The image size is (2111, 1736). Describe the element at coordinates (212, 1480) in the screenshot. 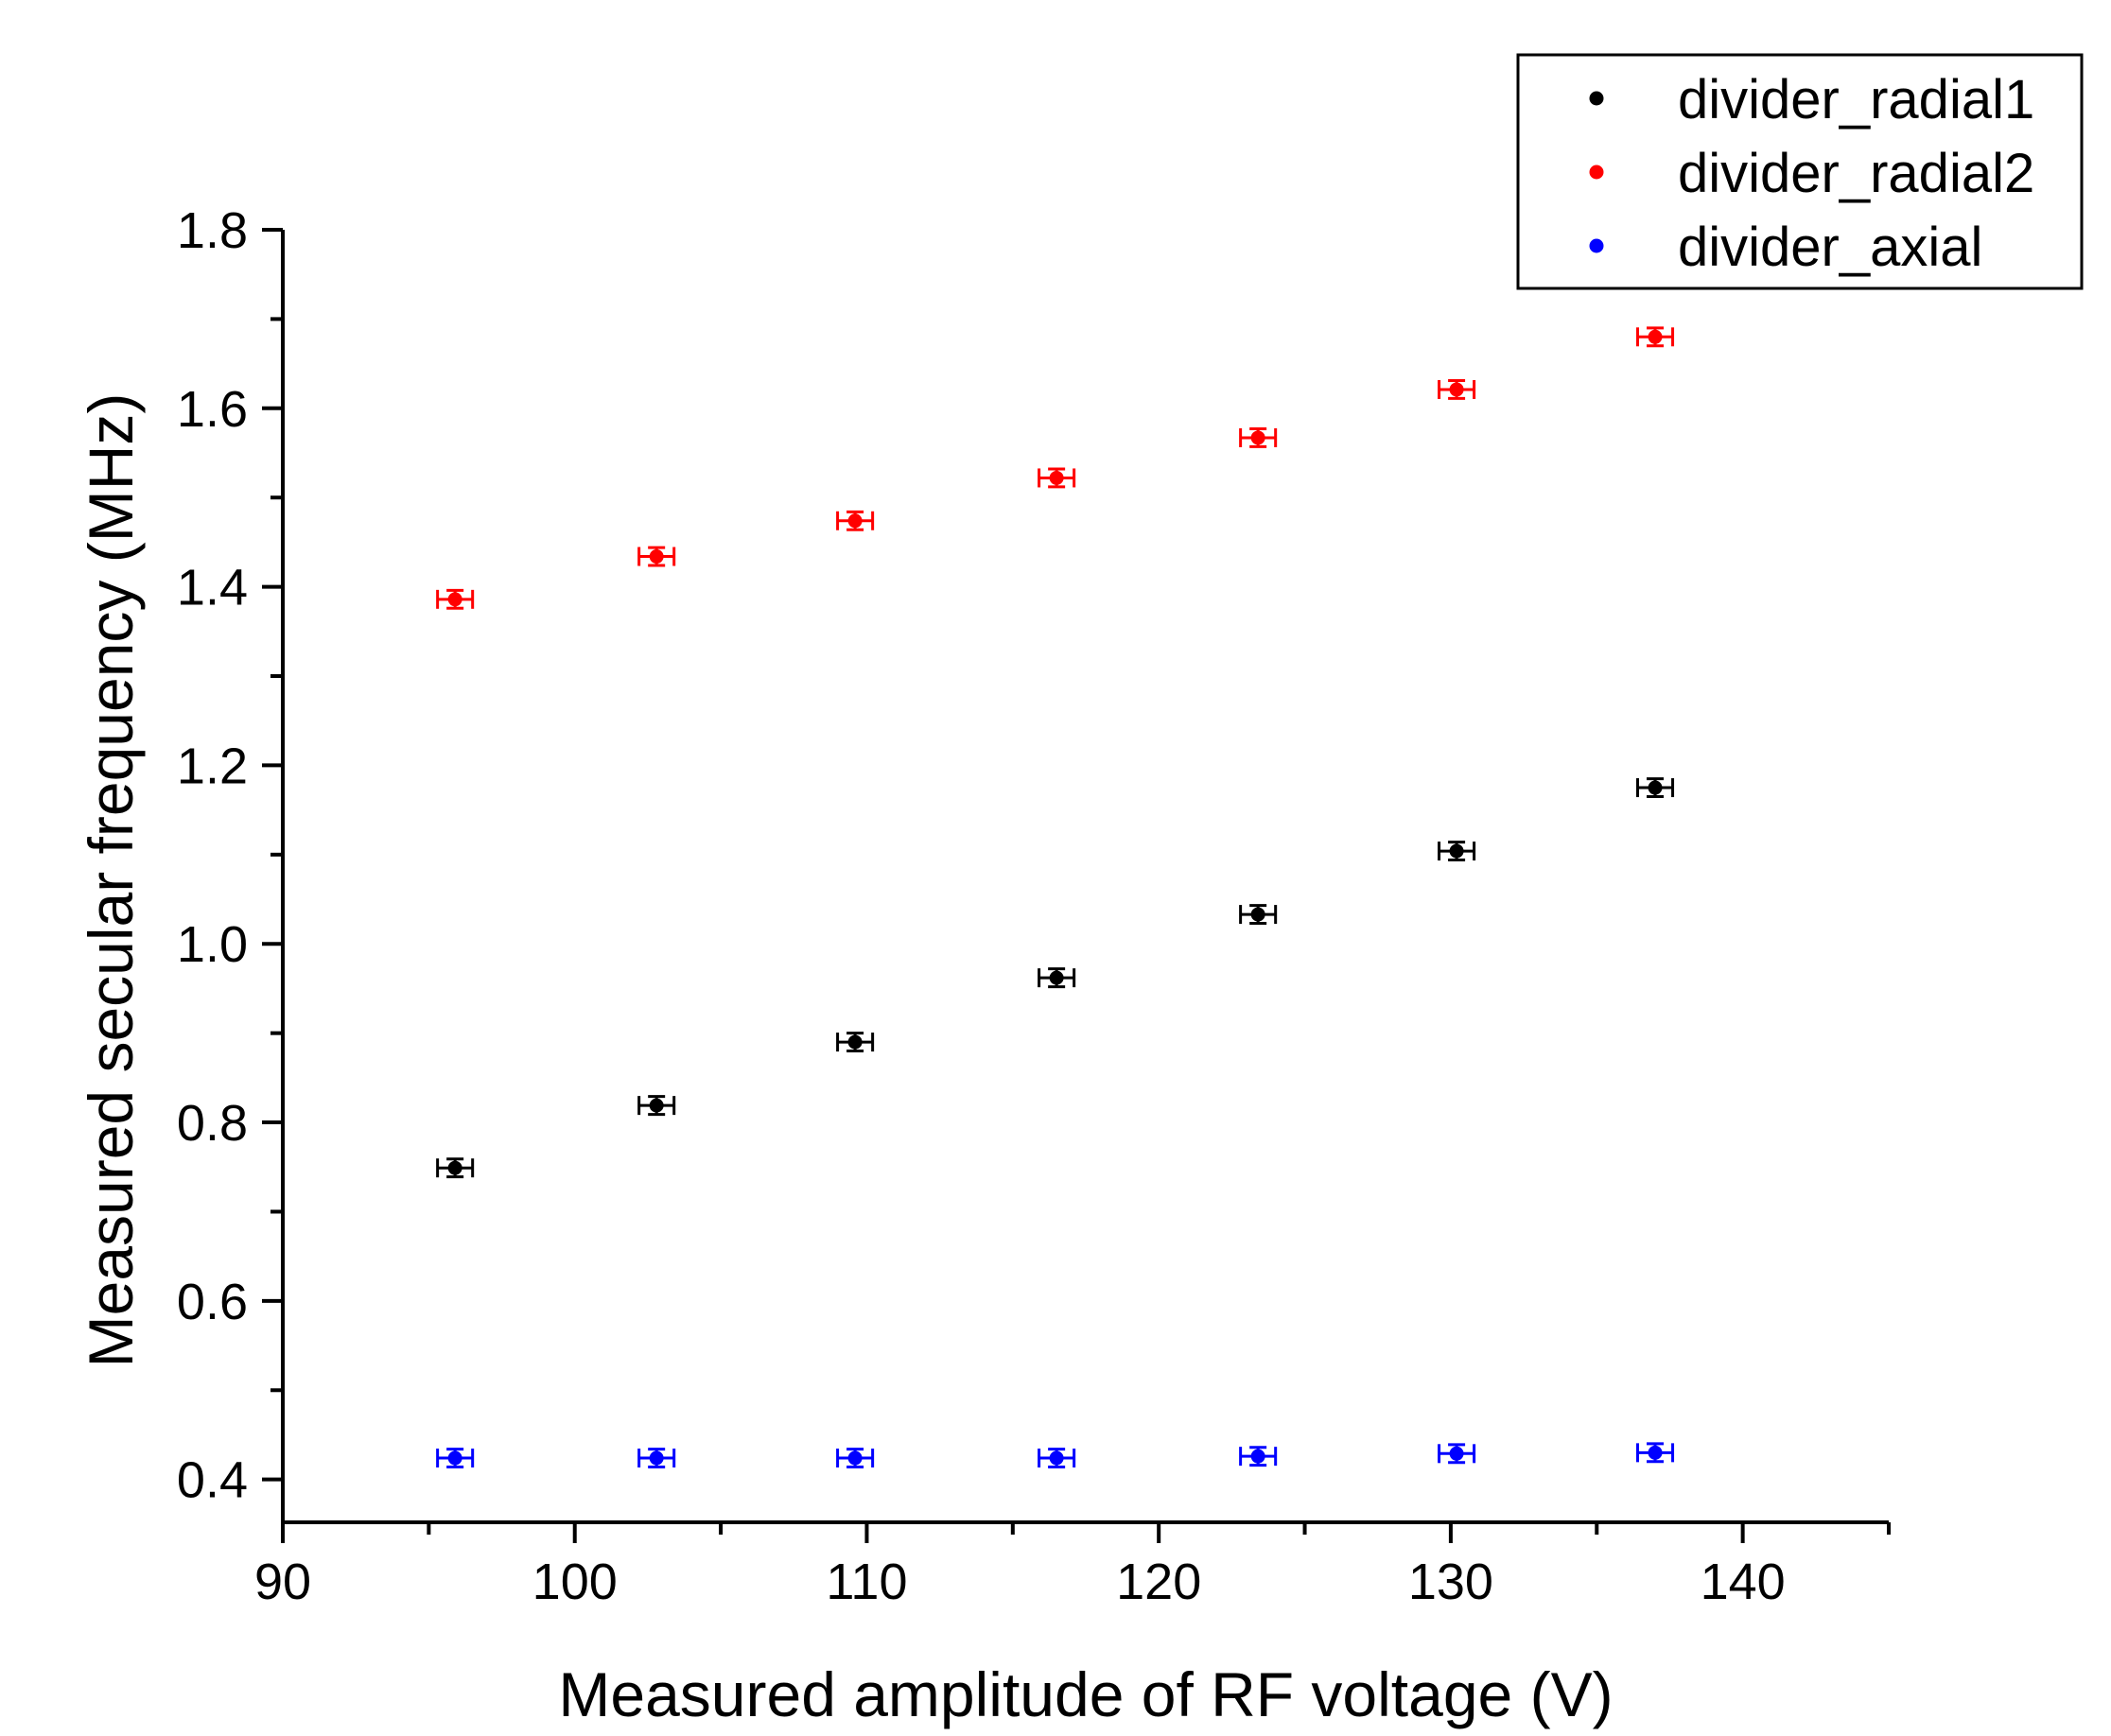

I see `y-tick-label: 0.4` at that location.